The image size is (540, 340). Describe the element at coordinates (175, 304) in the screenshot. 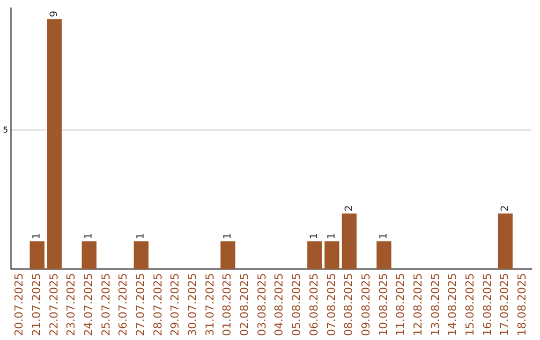

I see `x-tick-label: 29.07.2025` at that location.